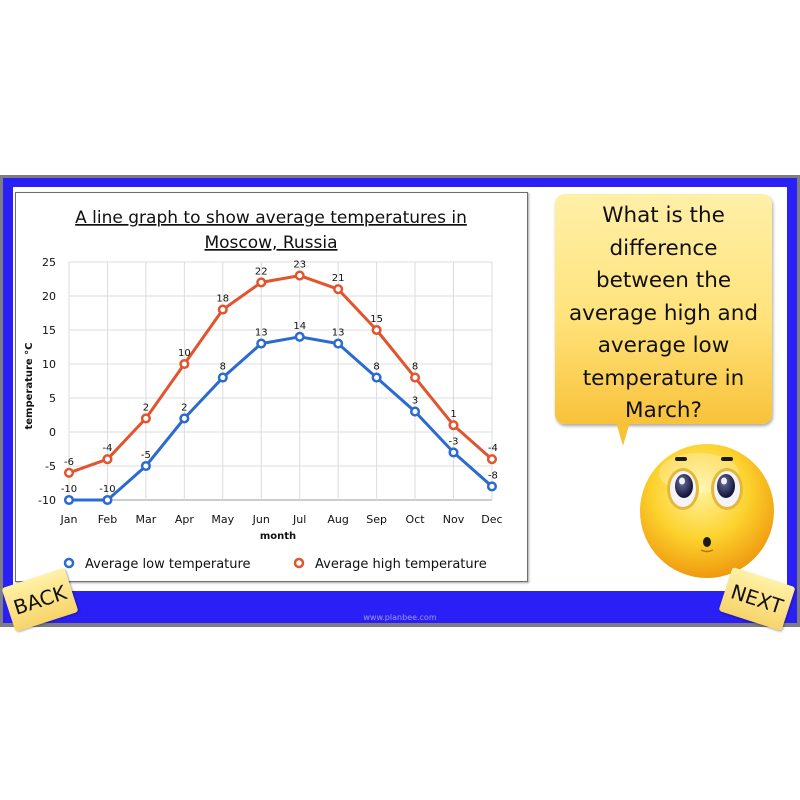 The width and height of the screenshot is (800, 800). I want to click on legend-low-marker-icon, so click(69, 563).